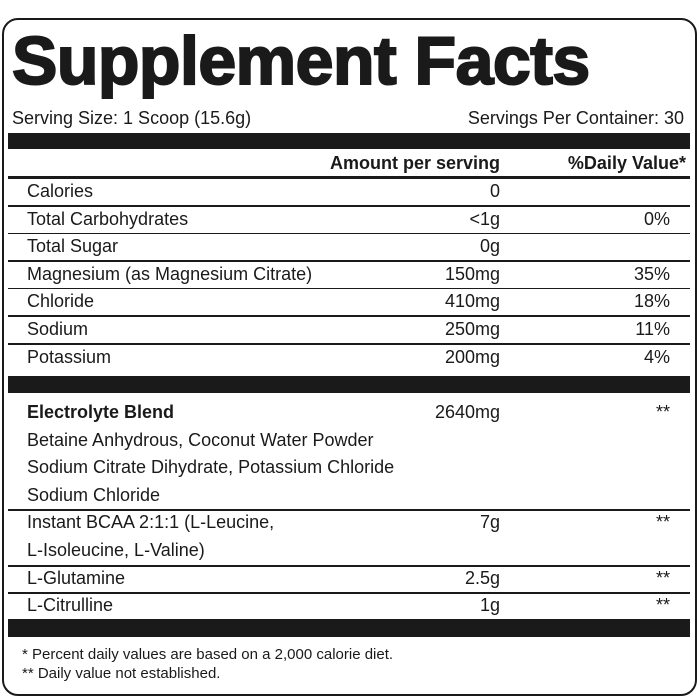 The image size is (700, 700). What do you see at coordinates (76, 578) in the screenshot?
I see `glutamine-name: L-Glutamine` at bounding box center [76, 578].